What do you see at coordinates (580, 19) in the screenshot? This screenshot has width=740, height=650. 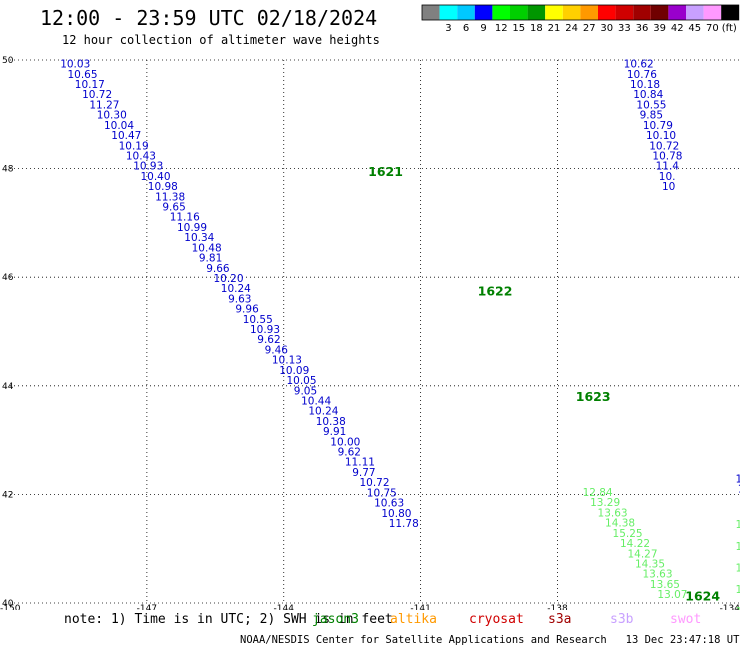 I see `color-legend: 3 6 9 12 15 18 21 24 27 30 33 36 39 42 45 70 (ft)` at bounding box center [580, 19].